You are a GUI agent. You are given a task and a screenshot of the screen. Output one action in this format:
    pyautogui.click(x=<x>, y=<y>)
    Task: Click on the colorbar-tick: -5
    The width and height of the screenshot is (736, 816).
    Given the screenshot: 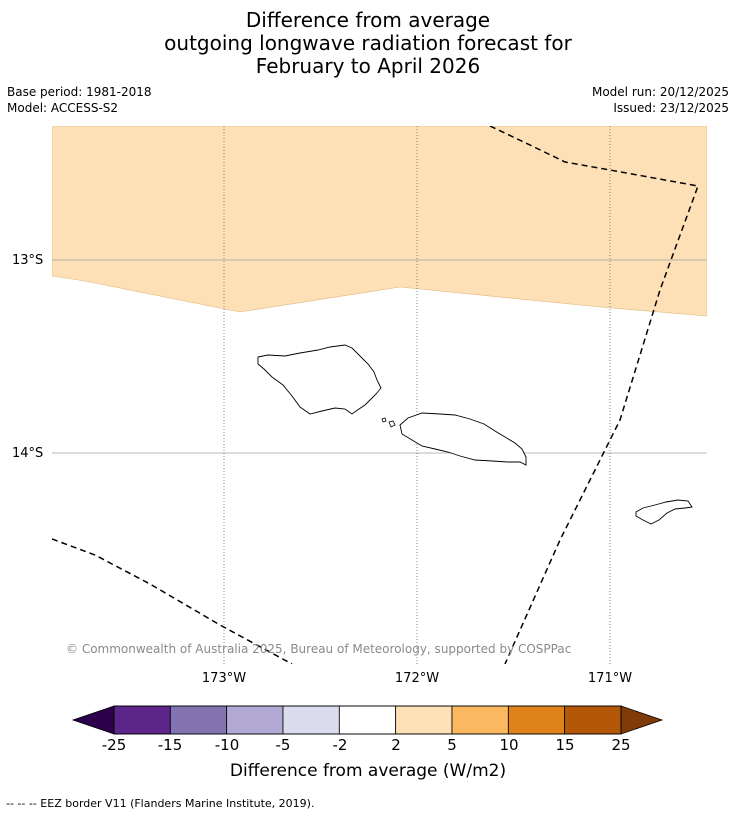 What is the action you would take?
    pyautogui.click(x=283, y=745)
    